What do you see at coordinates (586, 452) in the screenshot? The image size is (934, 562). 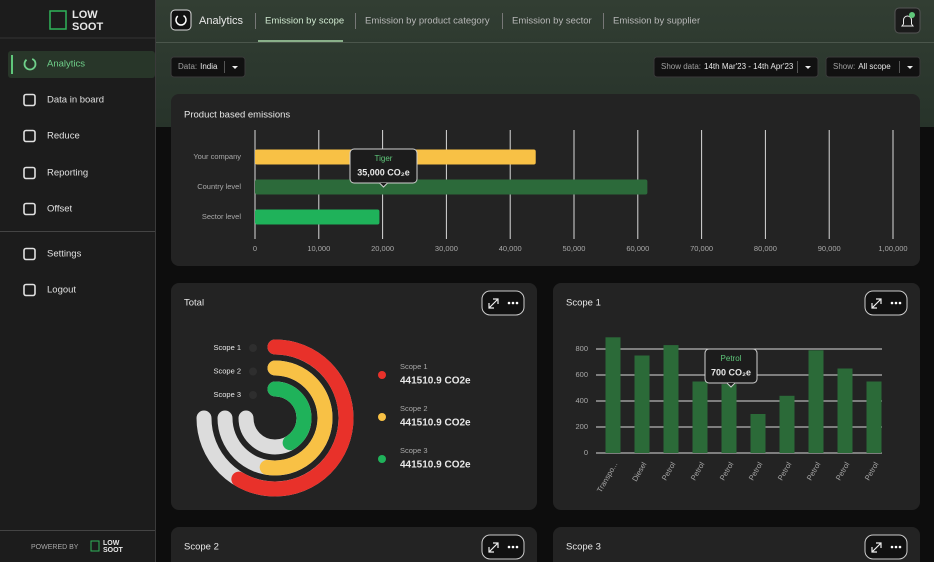 I see `y-tick-label: 0` at bounding box center [586, 452].